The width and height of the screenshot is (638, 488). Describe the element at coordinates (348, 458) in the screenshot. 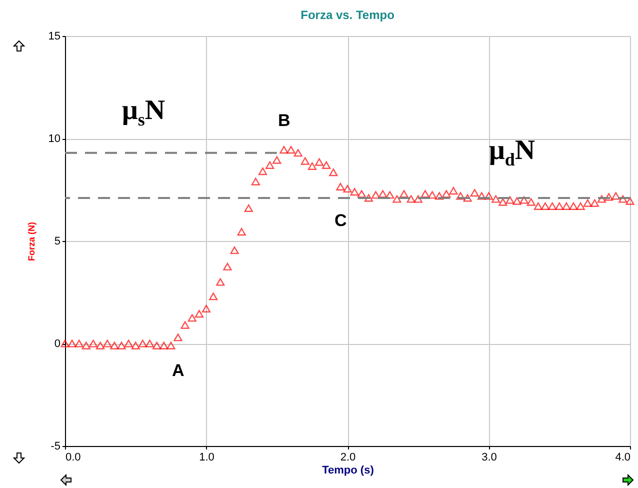

I see `x-tick-label: 2.0` at that location.